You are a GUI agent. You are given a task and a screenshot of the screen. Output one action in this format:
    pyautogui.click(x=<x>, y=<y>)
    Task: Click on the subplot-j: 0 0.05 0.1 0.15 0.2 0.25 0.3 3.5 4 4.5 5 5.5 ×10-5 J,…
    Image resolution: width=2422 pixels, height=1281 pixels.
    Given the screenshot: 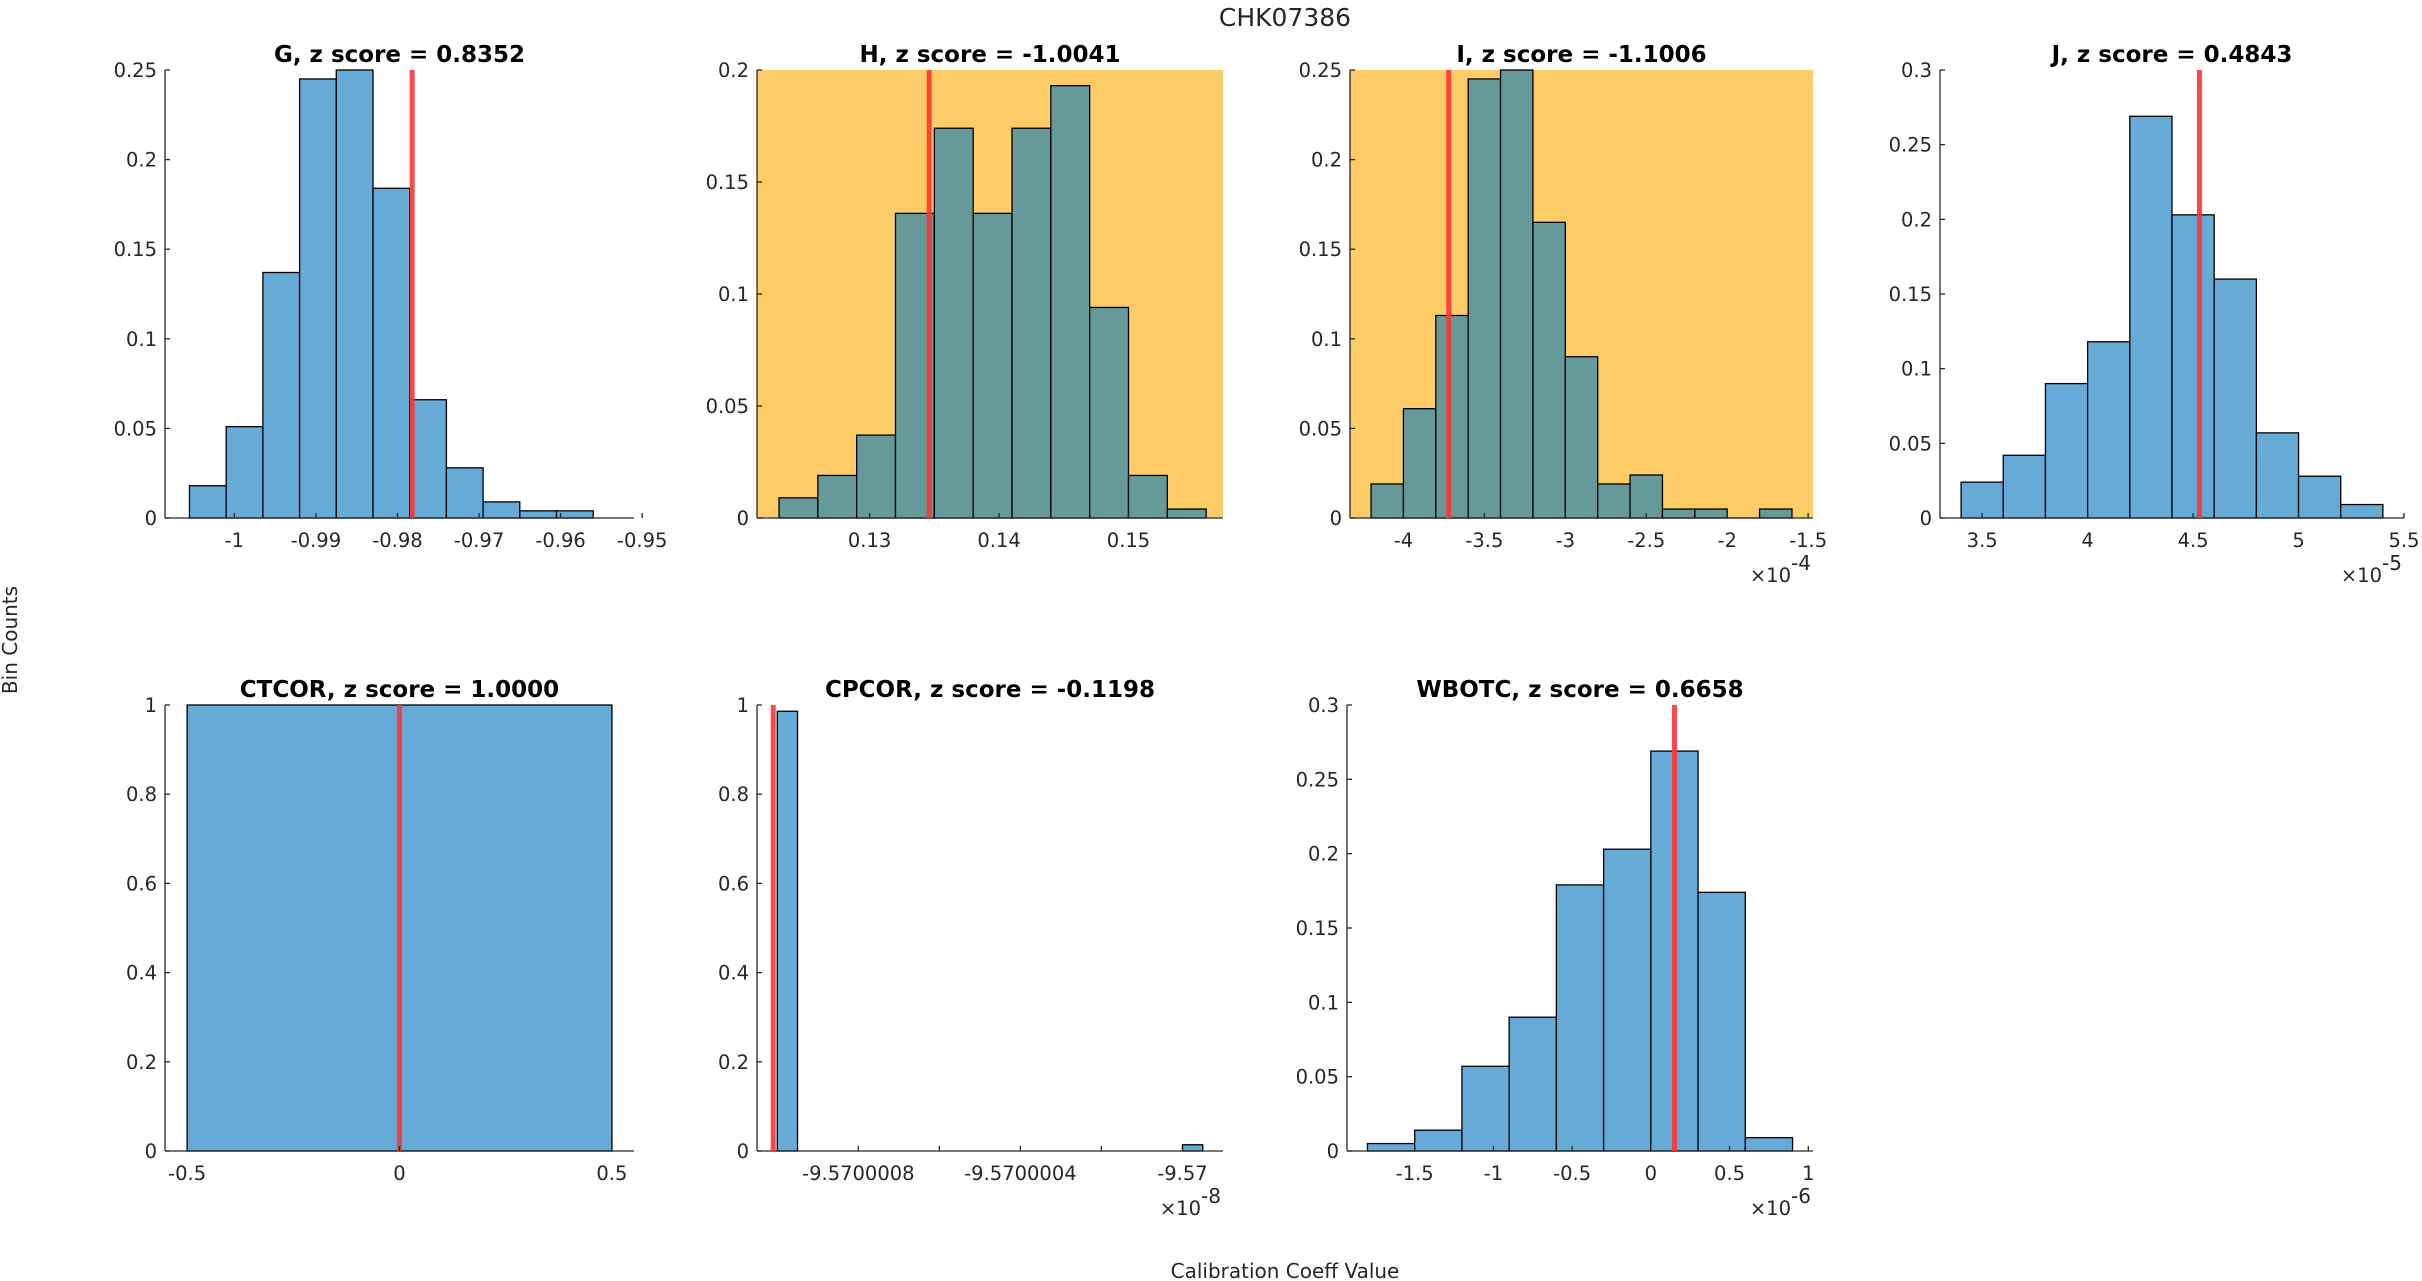 What is the action you would take?
    pyautogui.click(x=2154, y=314)
    